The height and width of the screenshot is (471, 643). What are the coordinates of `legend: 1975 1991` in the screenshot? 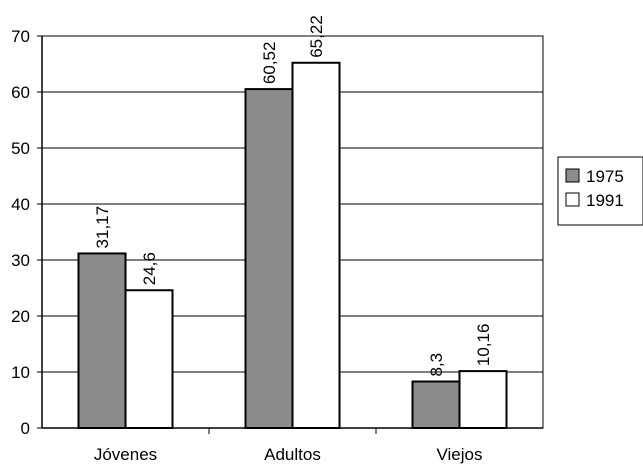 It's located at (600, 191).